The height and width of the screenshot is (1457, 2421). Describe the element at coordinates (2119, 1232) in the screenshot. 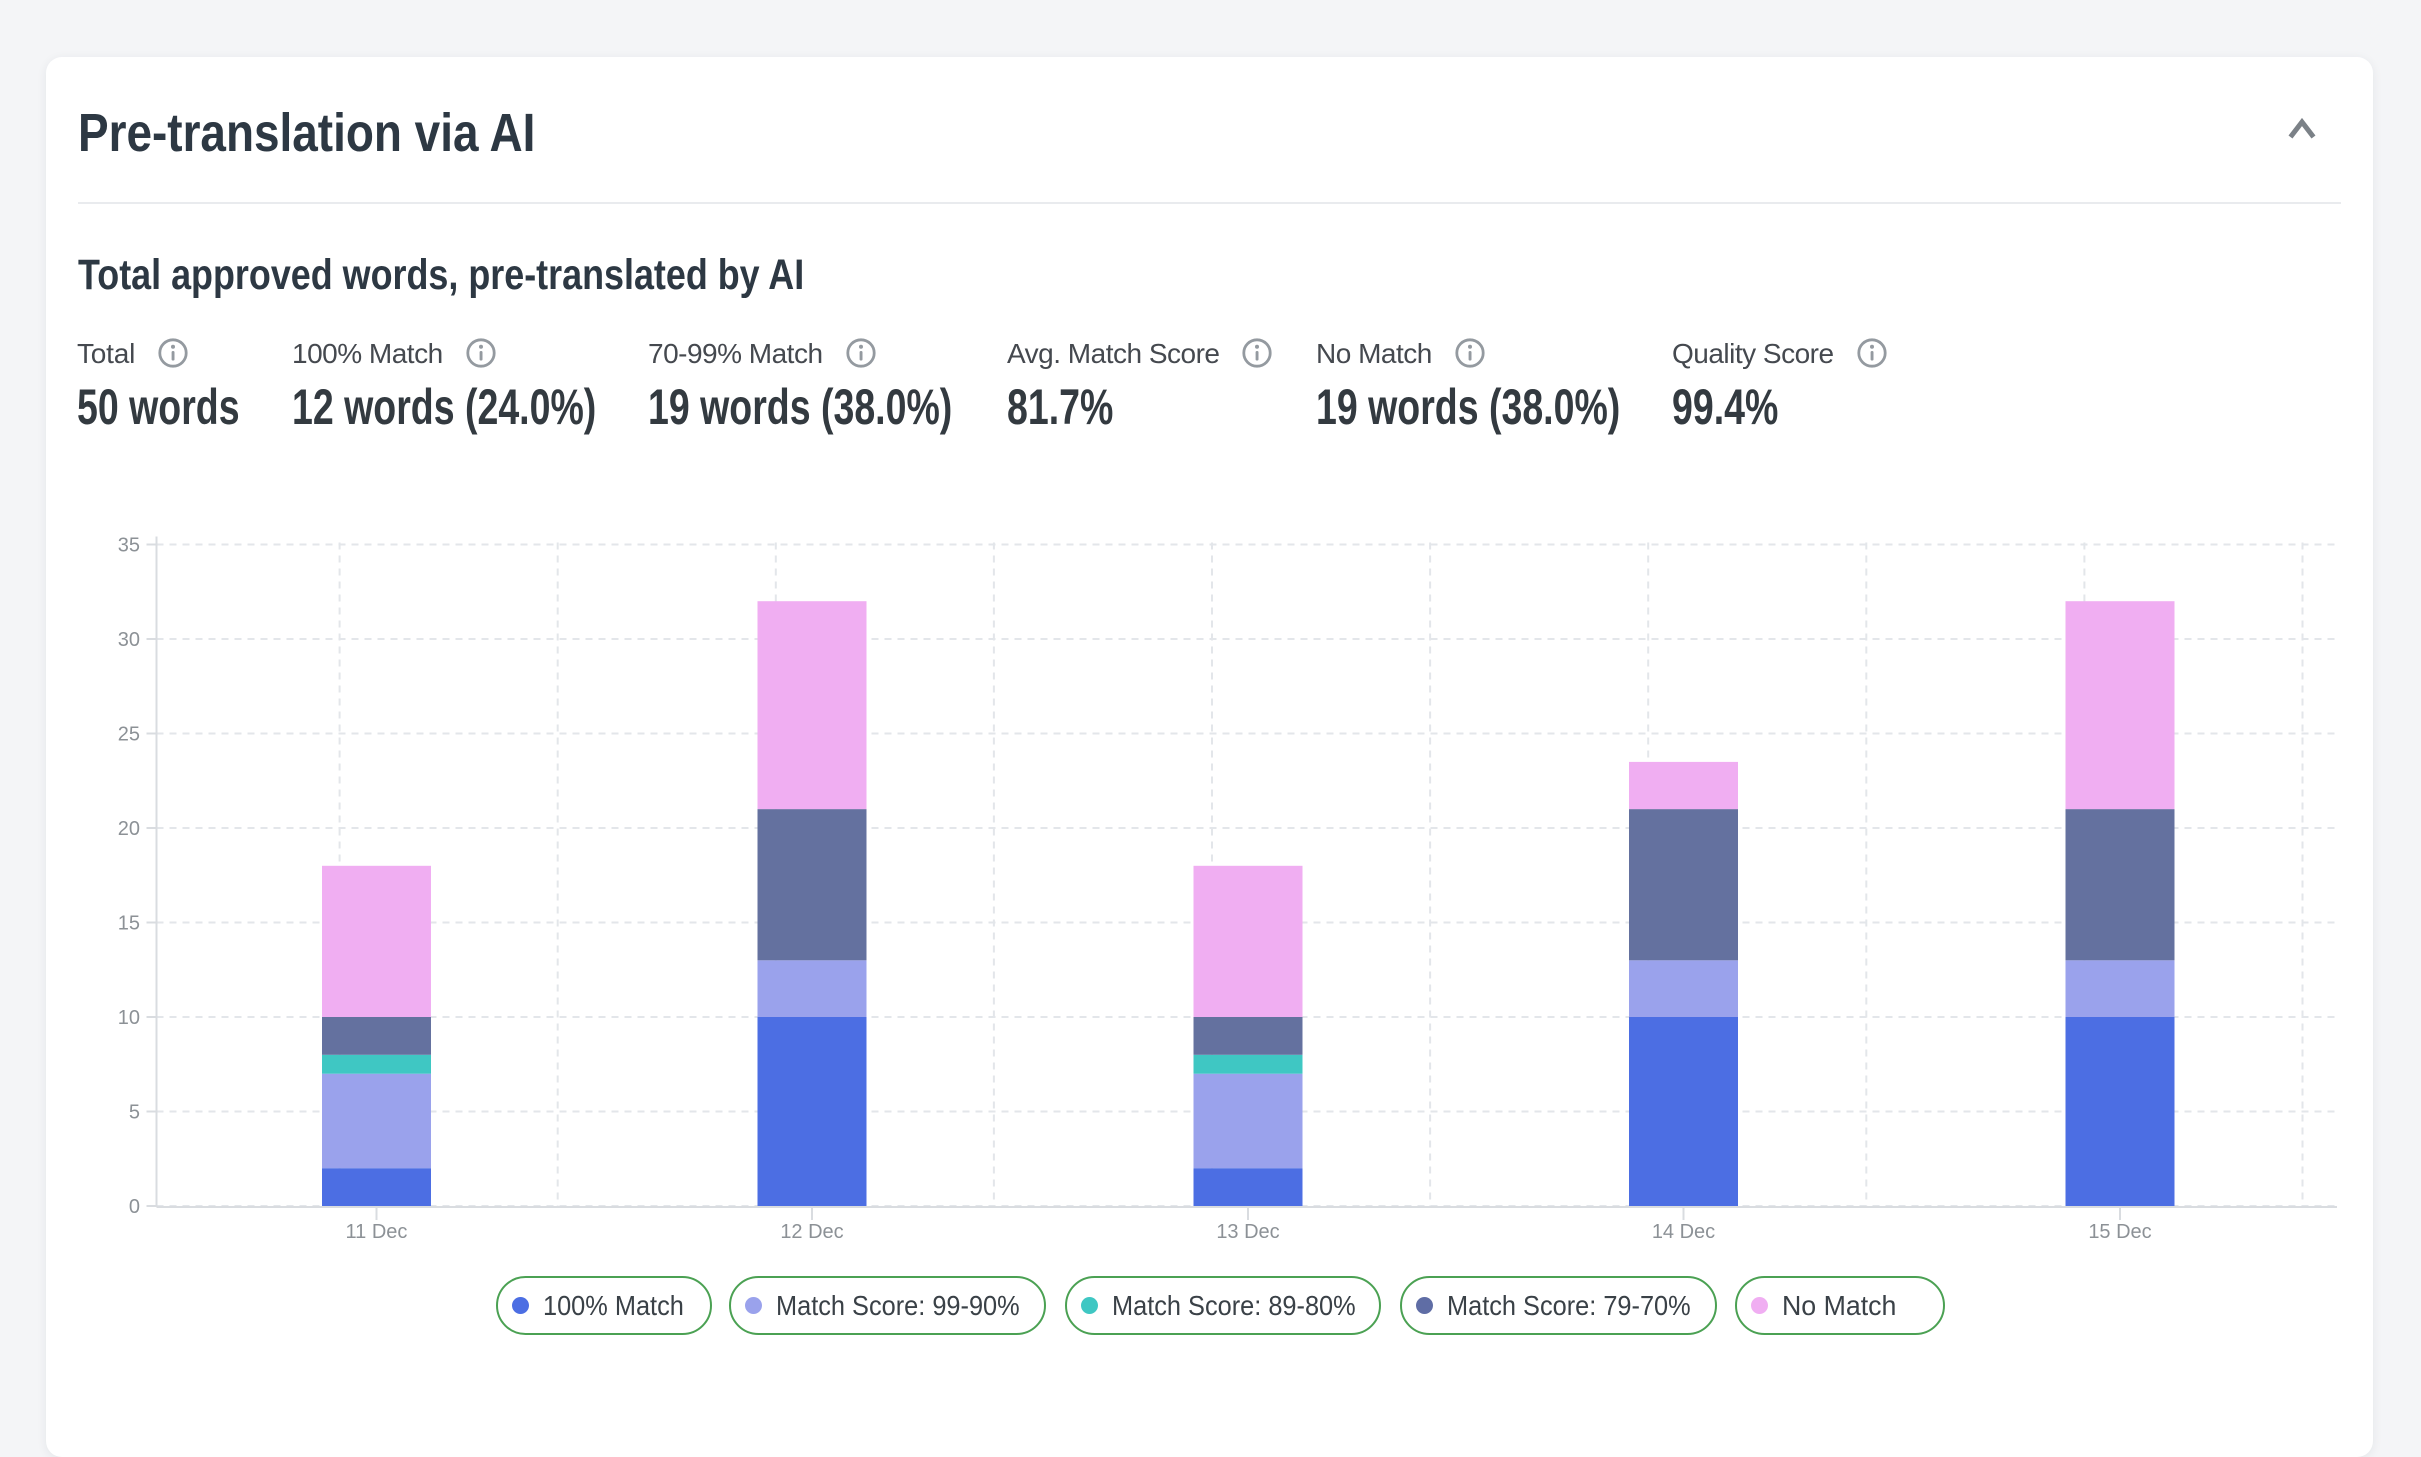

I see `svg-text: 15 Dec` at that location.